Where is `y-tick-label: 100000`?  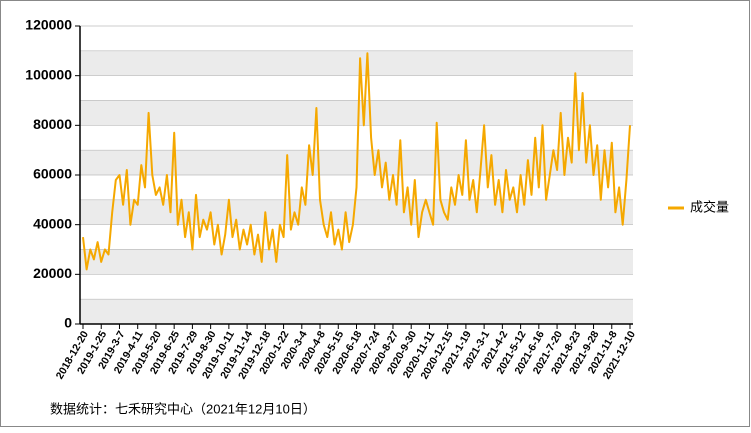 y-tick-label: 100000 is located at coordinates (48, 74).